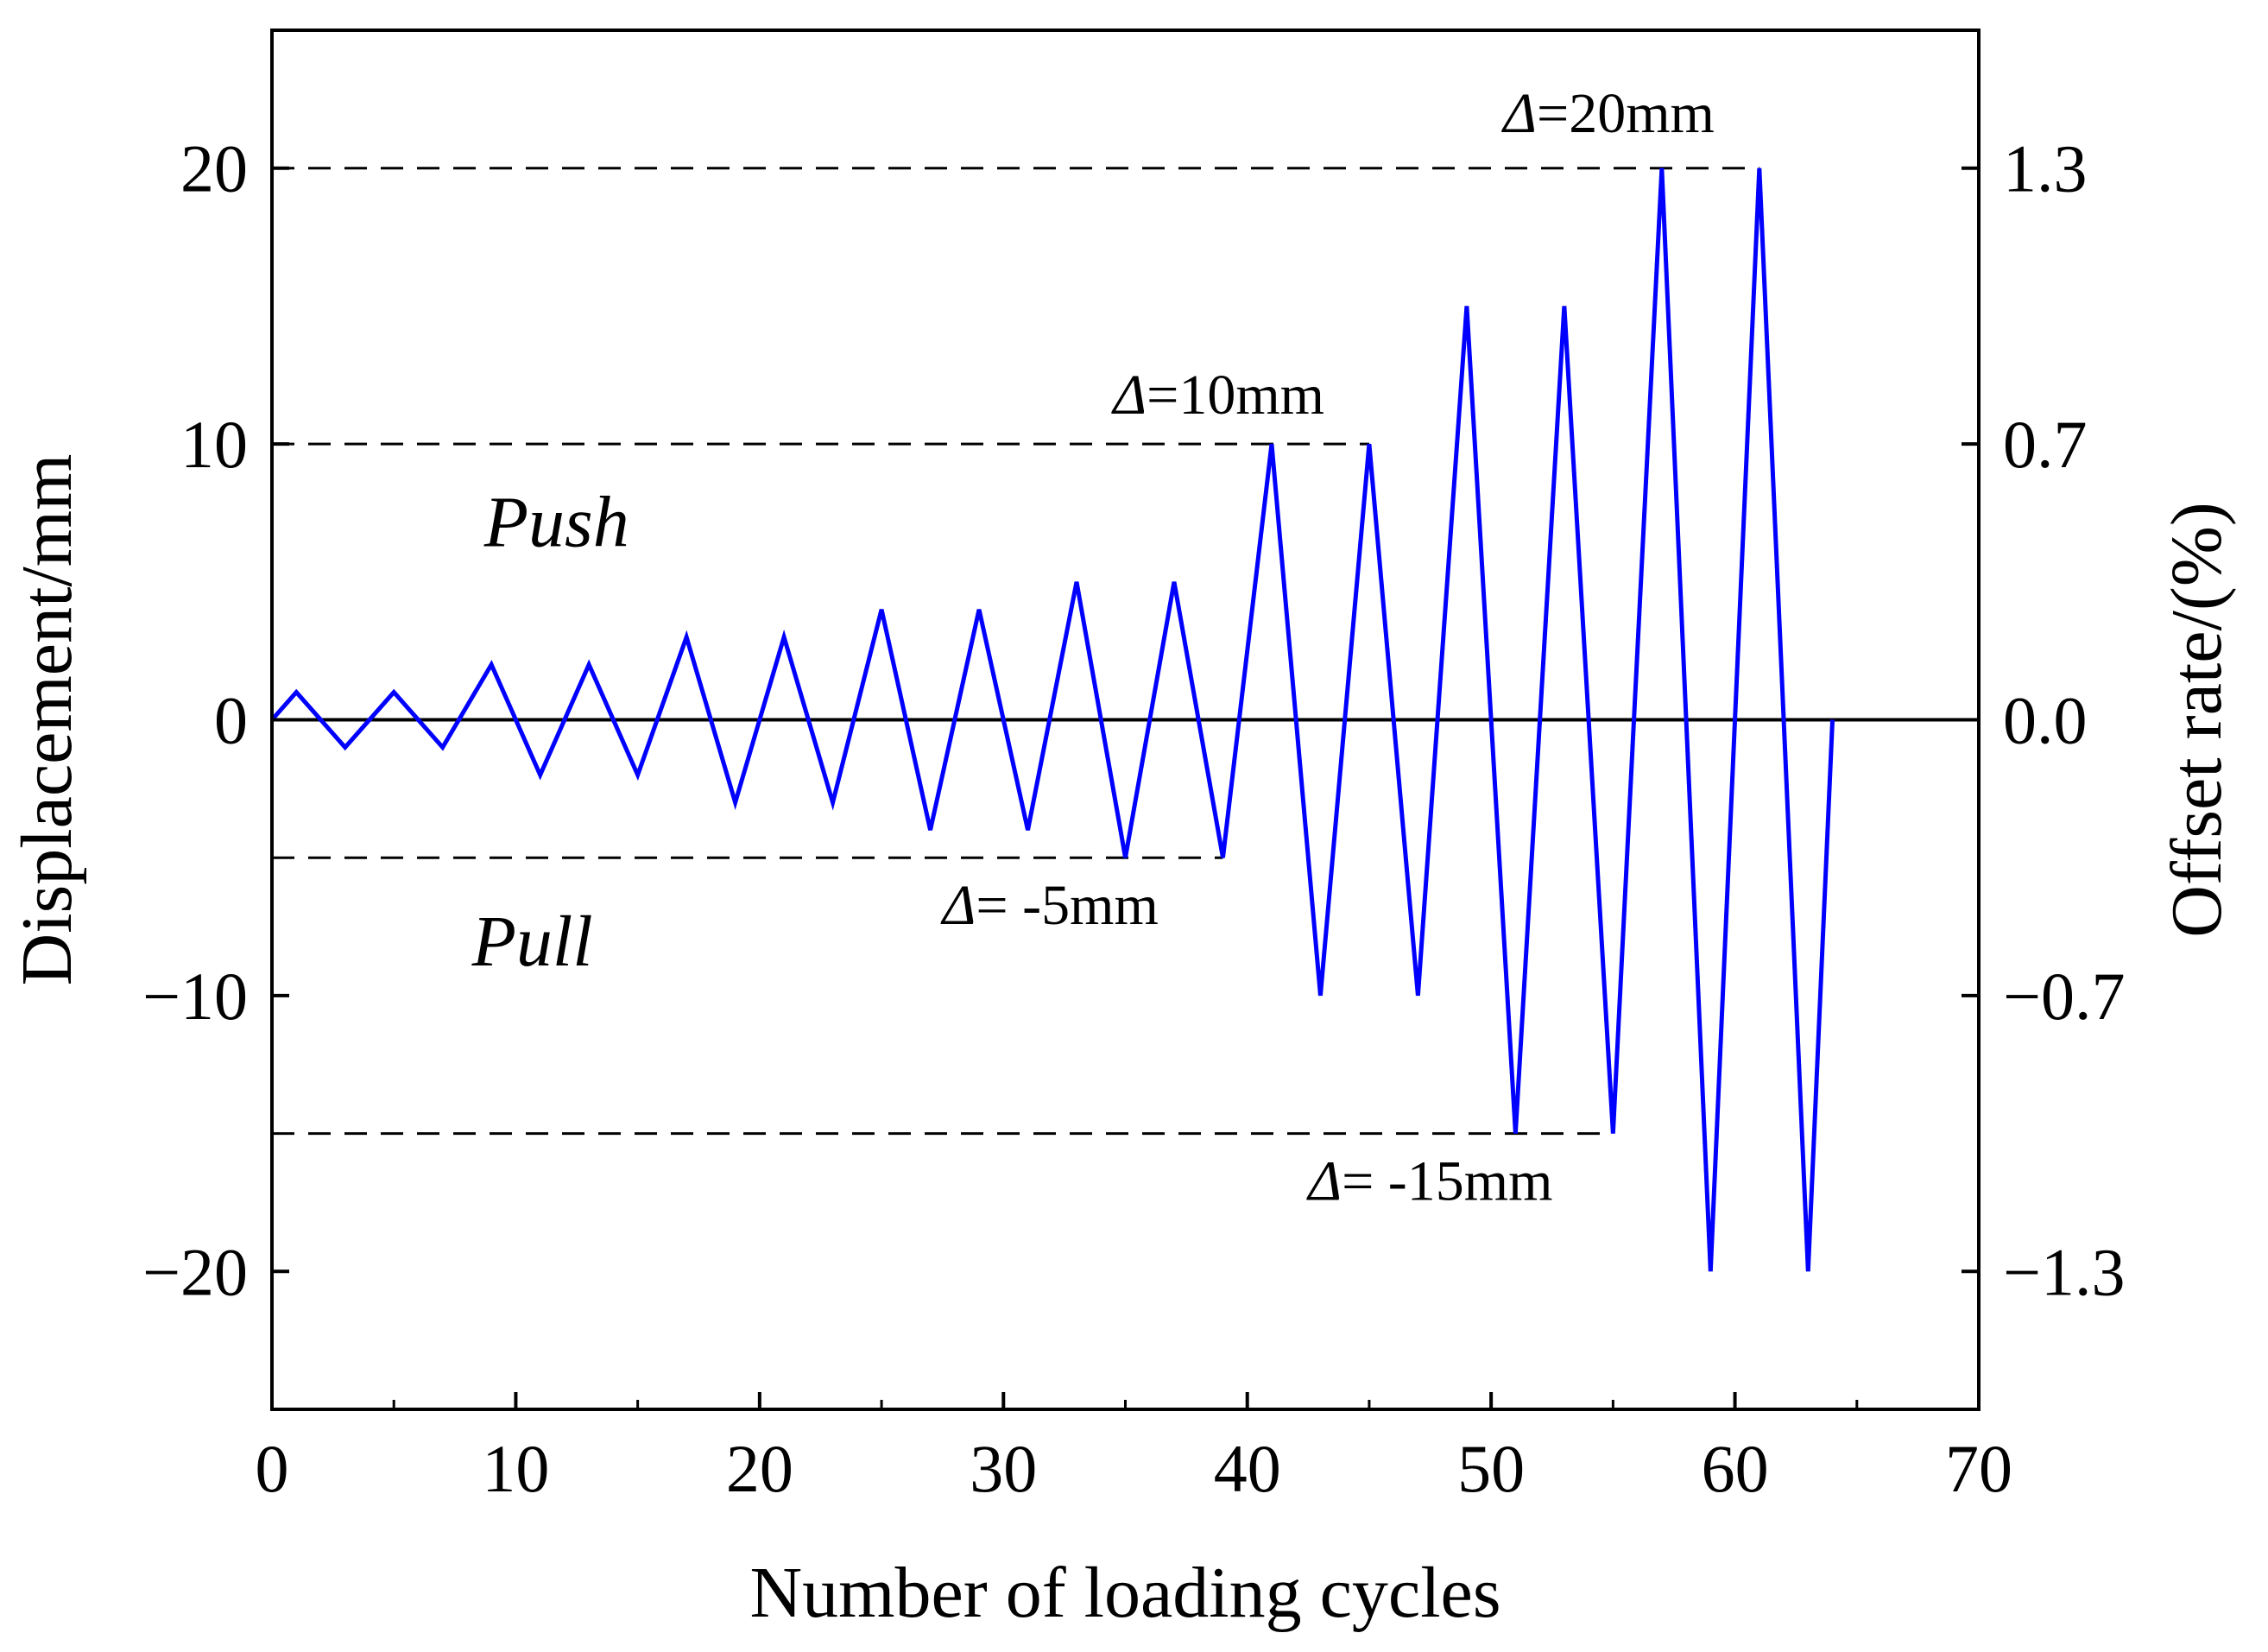 The height and width of the screenshot is (1652, 2268). What do you see at coordinates (1049, 905) in the screenshot?
I see `delta-annotation-2: Δ= -5mm` at bounding box center [1049, 905].